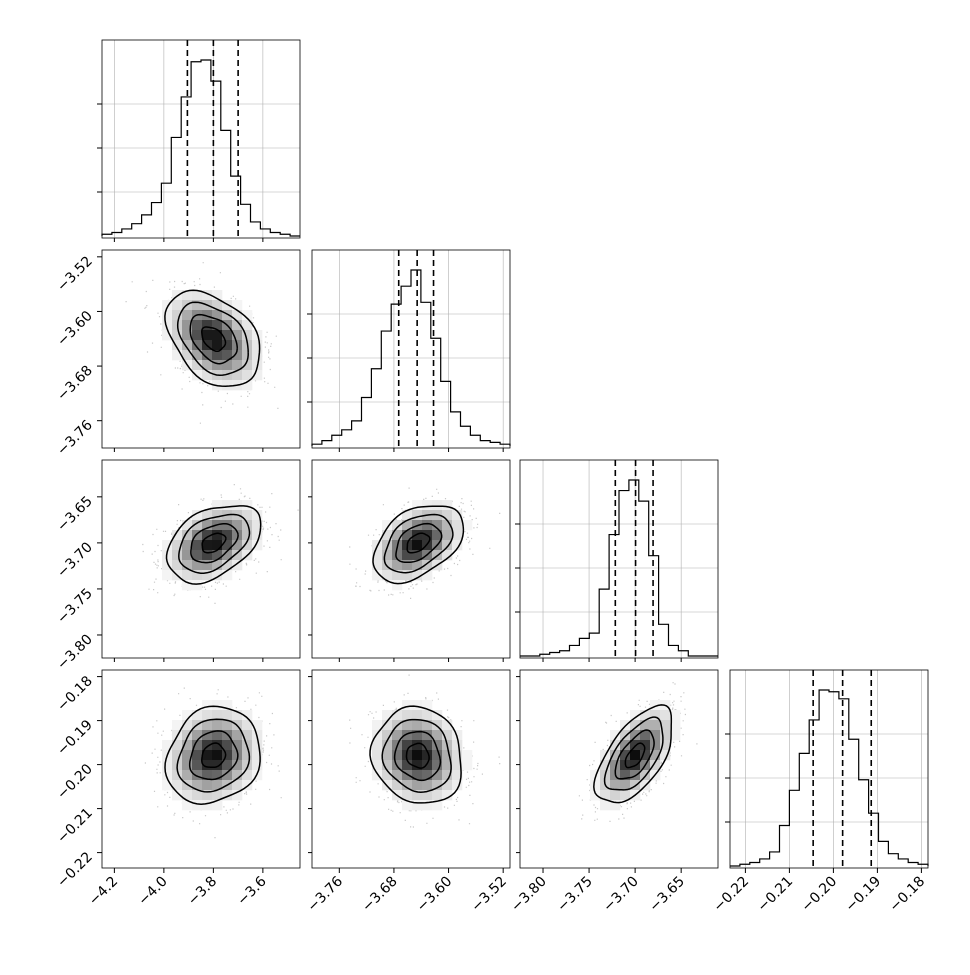  Describe the element at coordinates (425, 751) in the screenshot. I see `panel-content` at that location.